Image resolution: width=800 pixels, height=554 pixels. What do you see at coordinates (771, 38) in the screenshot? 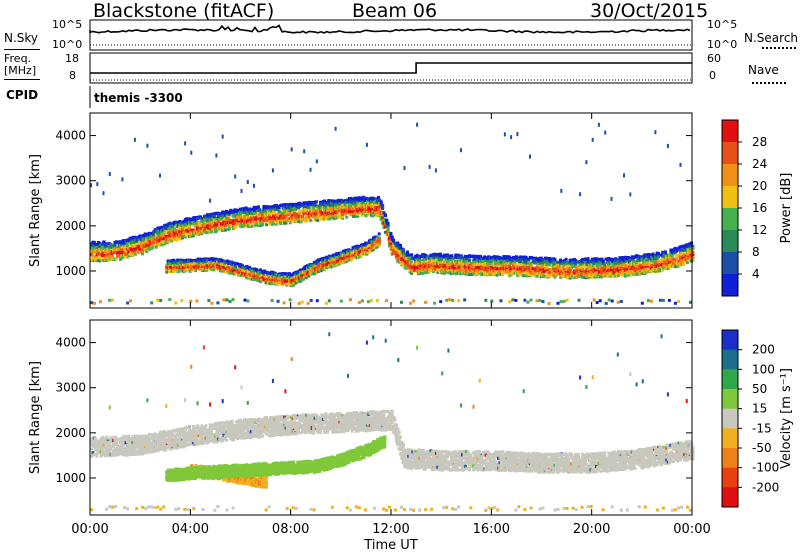
I see `nsearch-label: N.Search` at bounding box center [771, 38].